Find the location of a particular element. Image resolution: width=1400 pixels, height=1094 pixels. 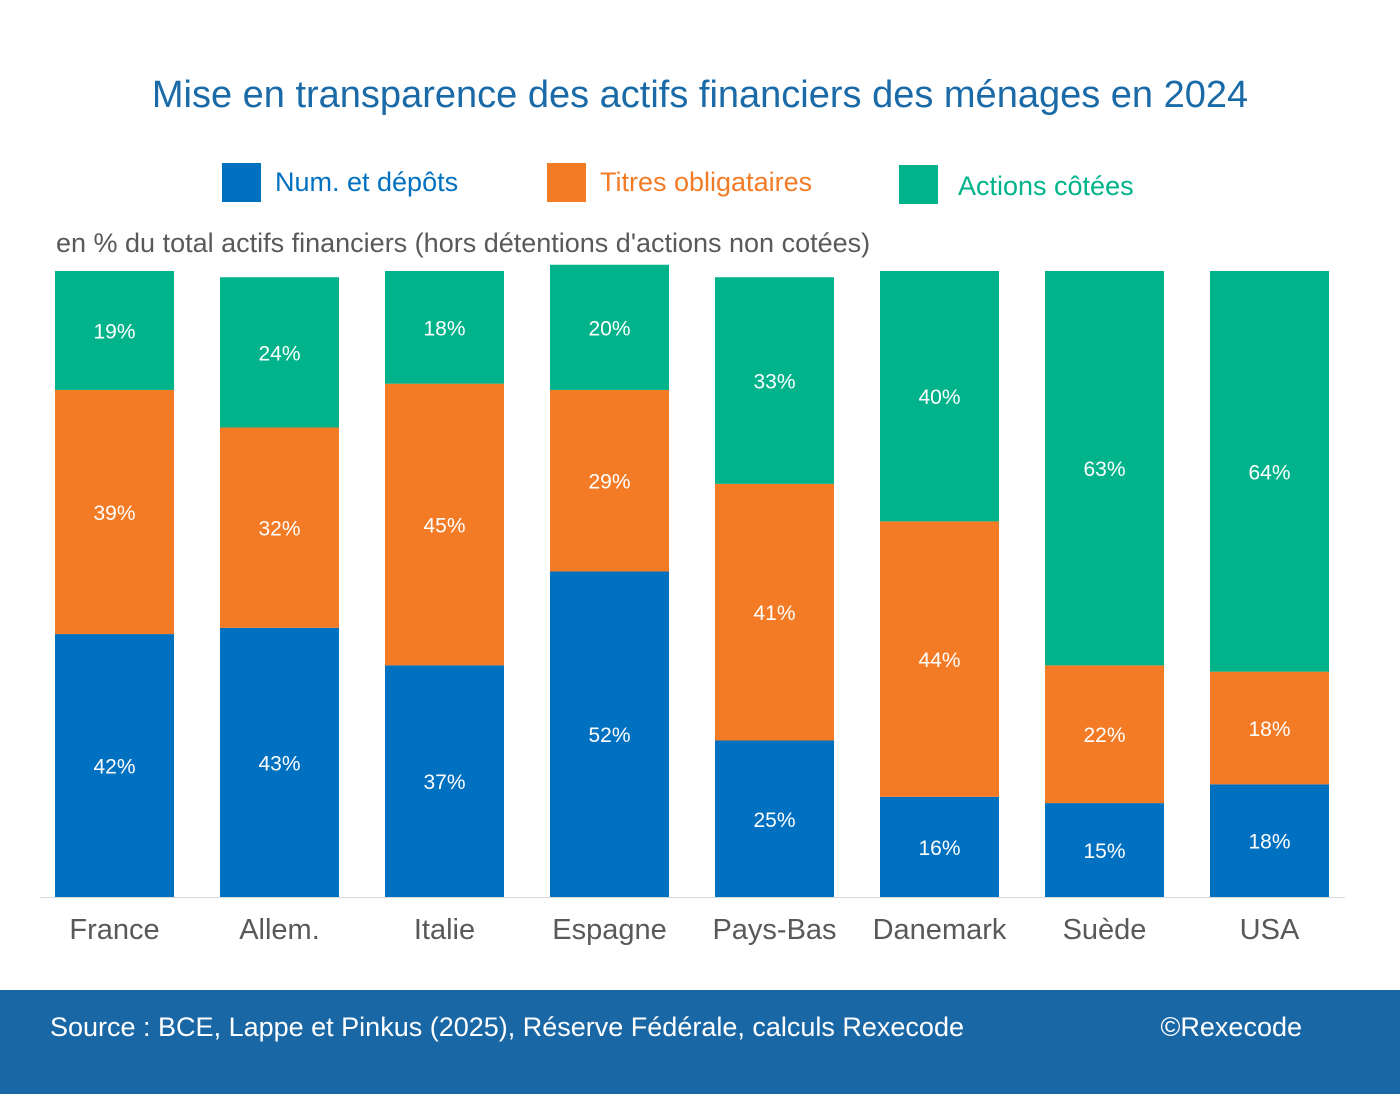

data-label-pays-bas-equities: 33% is located at coordinates (774, 382).